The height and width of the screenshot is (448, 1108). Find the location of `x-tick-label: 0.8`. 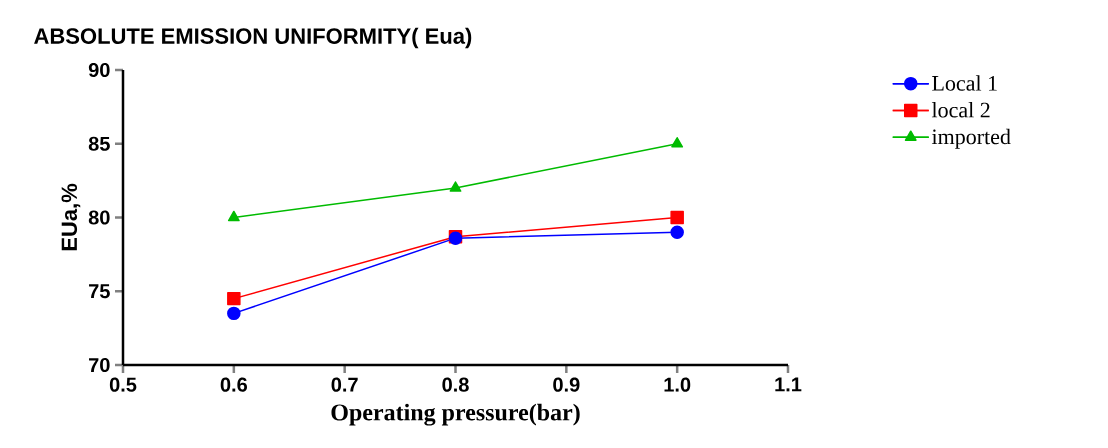

x-tick-label: 0.8 is located at coordinates (455, 384).